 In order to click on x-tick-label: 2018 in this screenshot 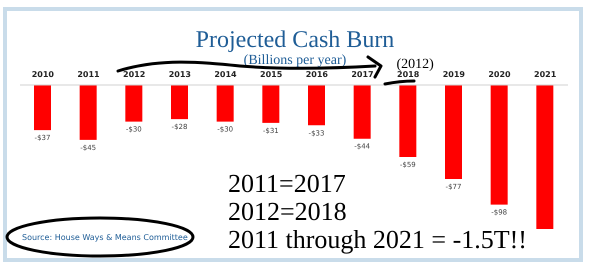, I will do `click(408, 74)`.